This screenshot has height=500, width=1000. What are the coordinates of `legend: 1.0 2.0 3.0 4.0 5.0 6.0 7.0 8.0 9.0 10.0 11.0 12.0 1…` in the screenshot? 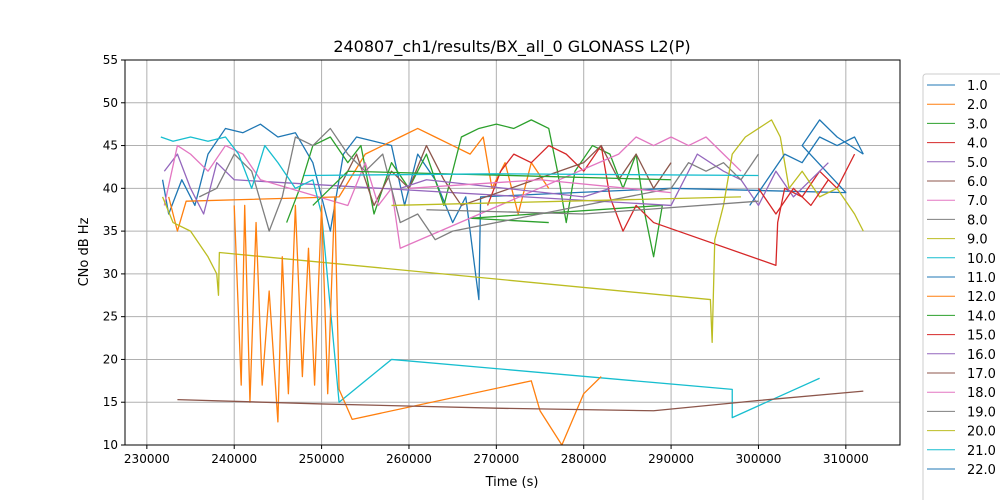 It's located at (961, 286).